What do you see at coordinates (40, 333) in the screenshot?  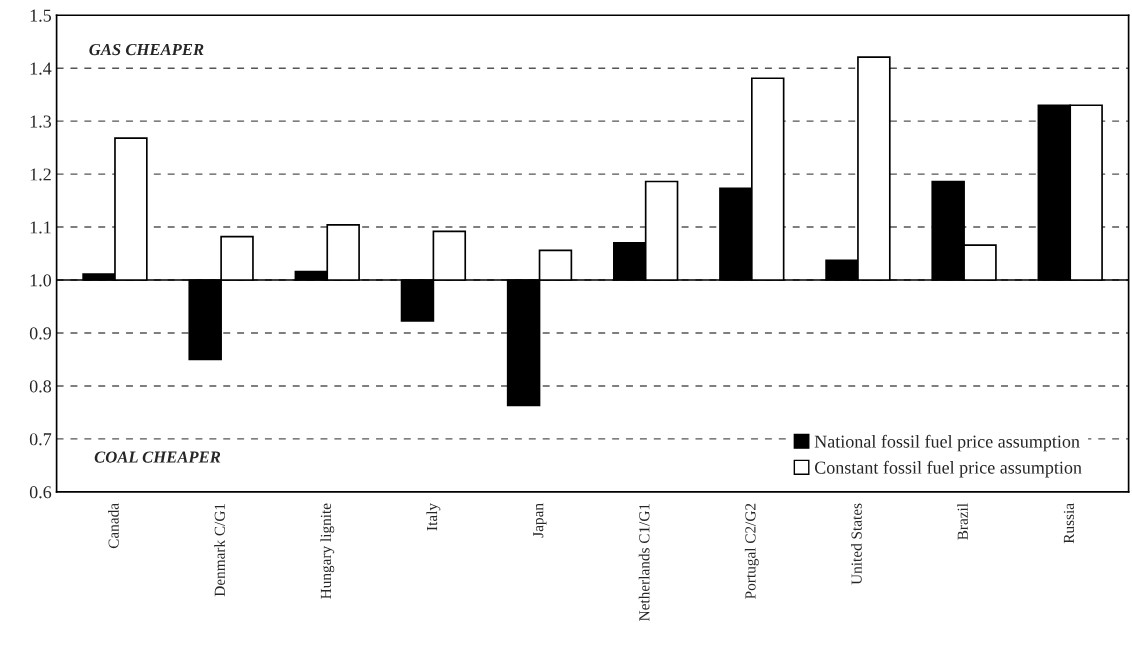 I see `y-tick-label: 0.9` at bounding box center [40, 333].